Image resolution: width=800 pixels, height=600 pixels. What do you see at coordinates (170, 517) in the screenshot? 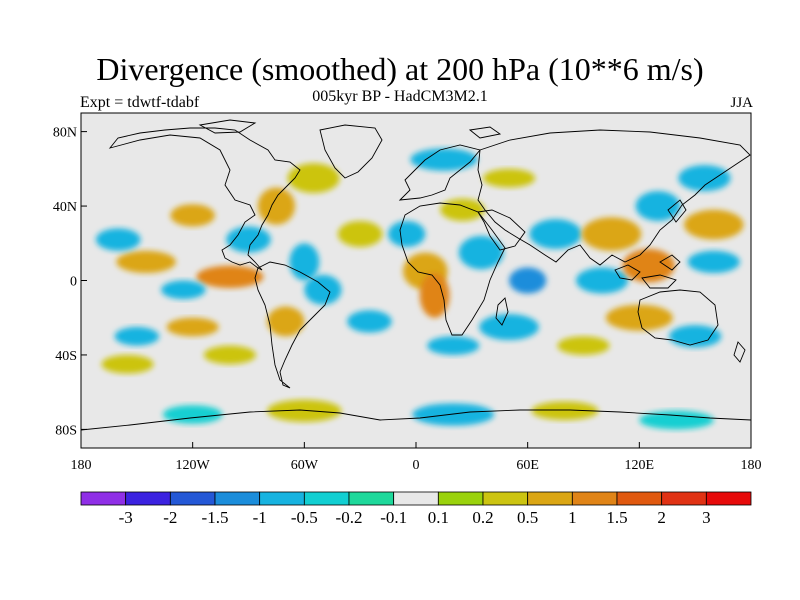
I see `colorbar-label: -2` at bounding box center [170, 517].